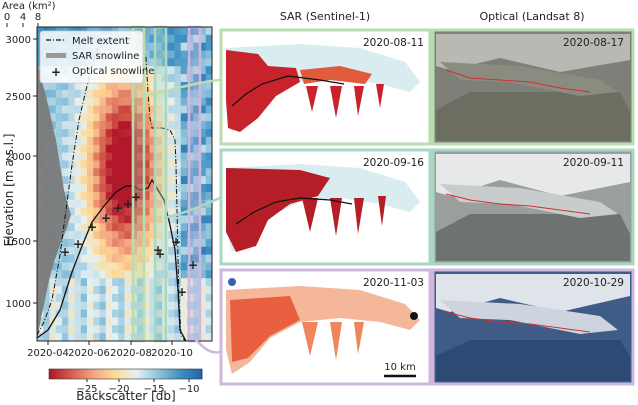 Image resolution: width=638 pixels, height=405 pixels. Describe the element at coordinates (18, 304) in the screenshot. I see `elevation-tick-label: 1000` at that location.